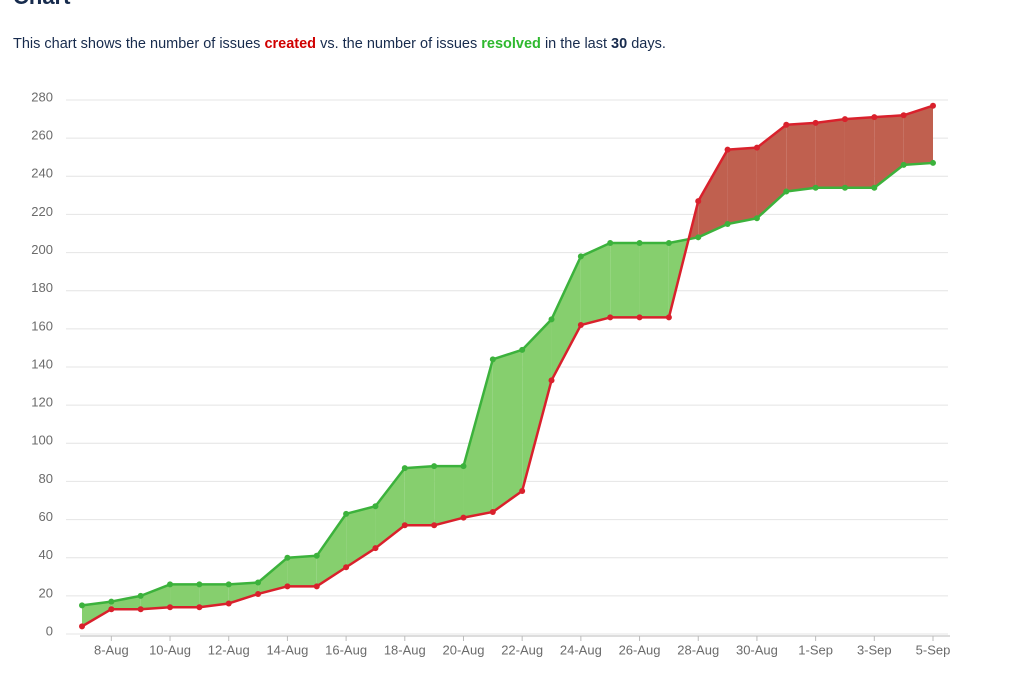 Image resolution: width=1024 pixels, height=679 pixels. I want to click on y-tick-label: 160, so click(42, 325).